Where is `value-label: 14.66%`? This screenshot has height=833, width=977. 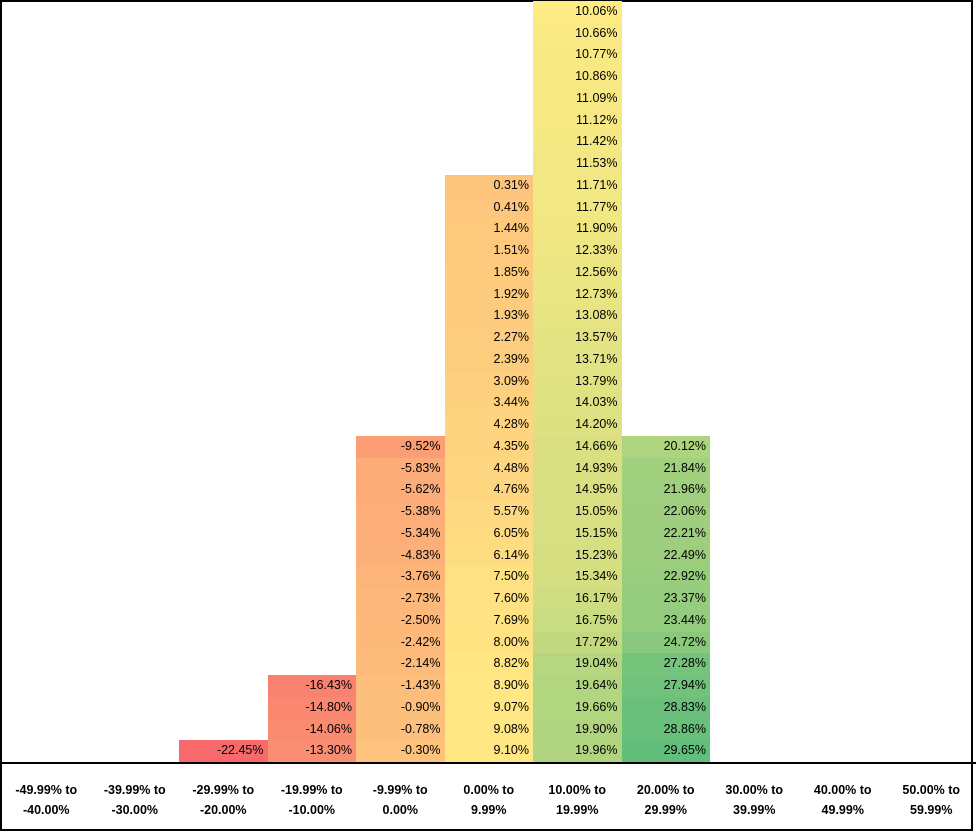 value-label: 14.66% is located at coordinates (596, 445).